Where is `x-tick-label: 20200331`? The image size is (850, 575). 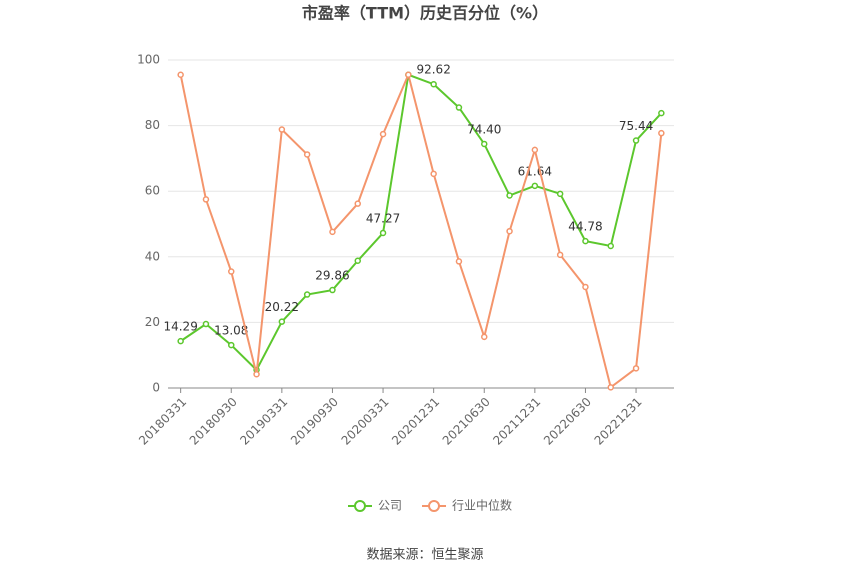 x-tick-label: 20200331 is located at coordinates (365, 421).